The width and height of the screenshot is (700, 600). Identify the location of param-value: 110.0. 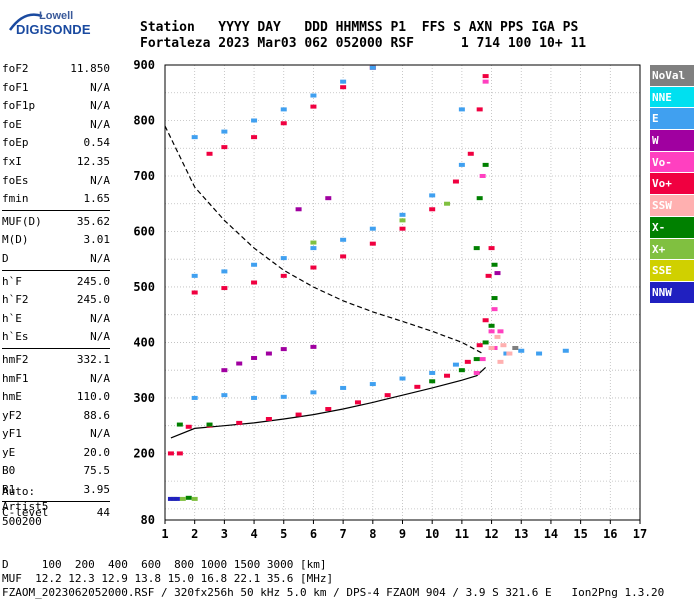
(93, 397).